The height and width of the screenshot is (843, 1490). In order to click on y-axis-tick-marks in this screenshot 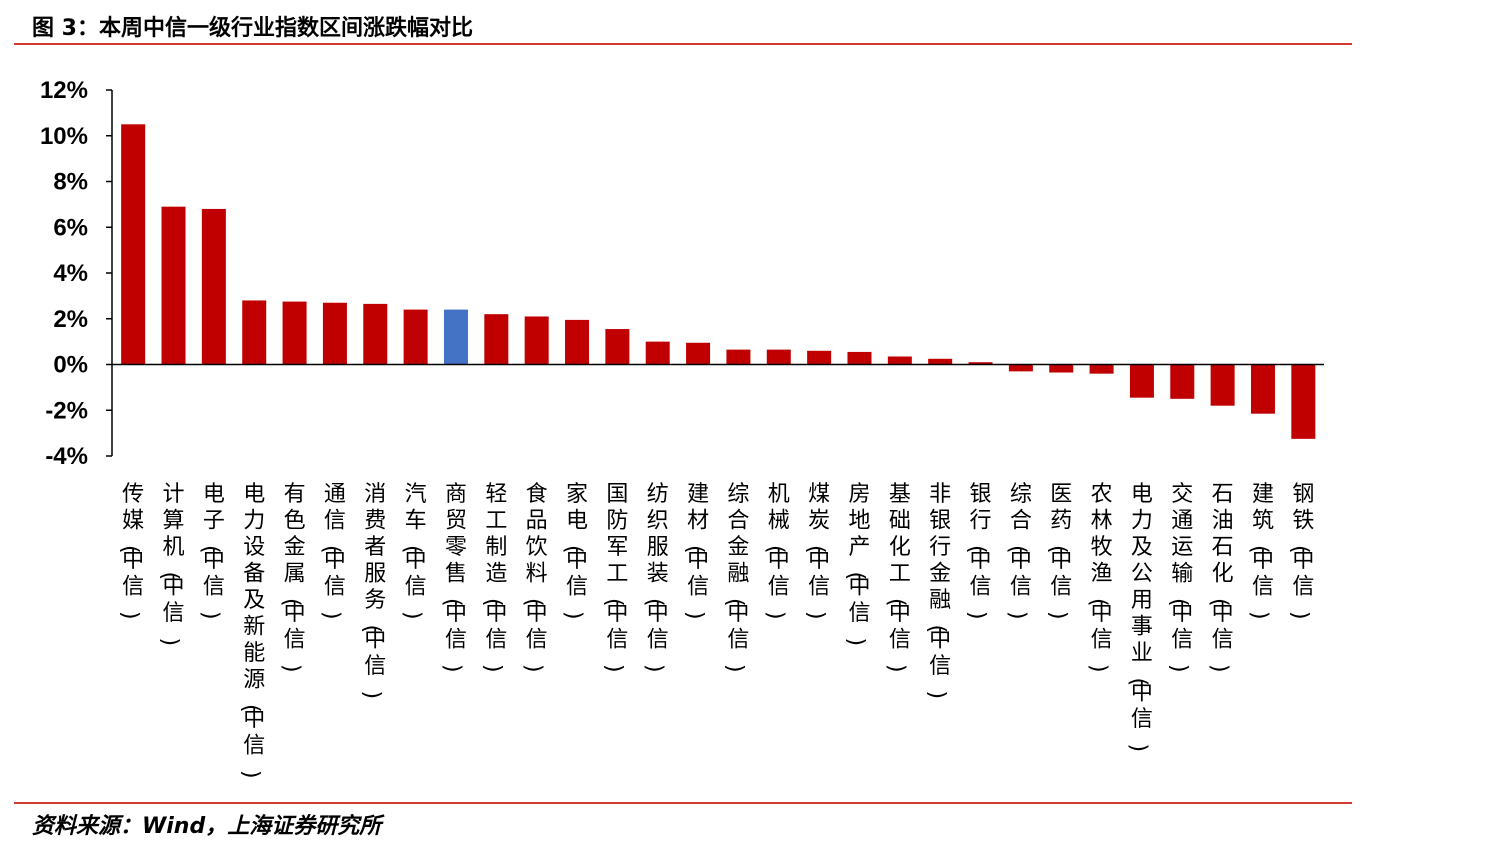, I will do `click(109, 273)`.